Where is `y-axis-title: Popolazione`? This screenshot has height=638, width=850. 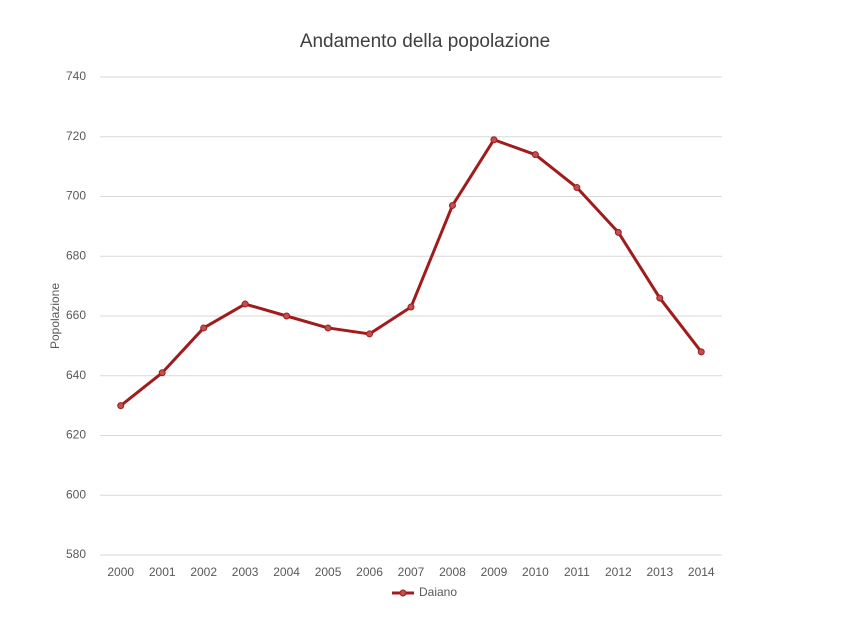 y-axis-title: Popolazione is located at coordinates (55, 316).